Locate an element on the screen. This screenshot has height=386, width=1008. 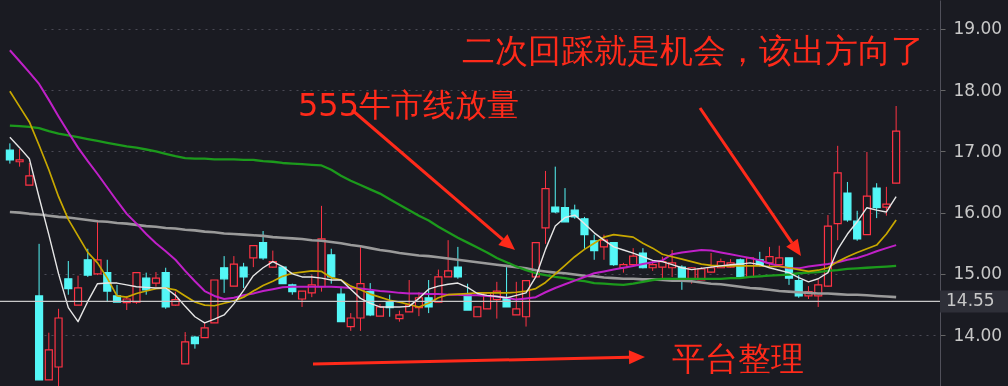
annotation: 平台整理 is located at coordinates (738, 358).